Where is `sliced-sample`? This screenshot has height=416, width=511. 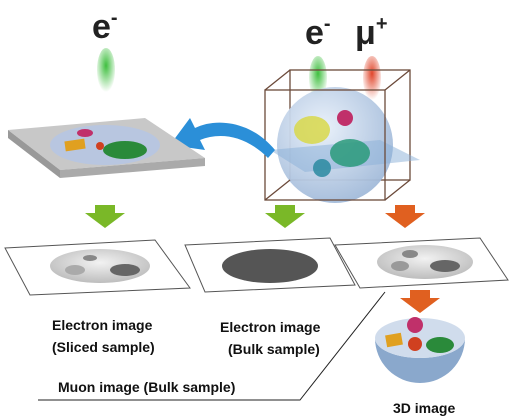
sliced-sample is located at coordinates (106, 148).